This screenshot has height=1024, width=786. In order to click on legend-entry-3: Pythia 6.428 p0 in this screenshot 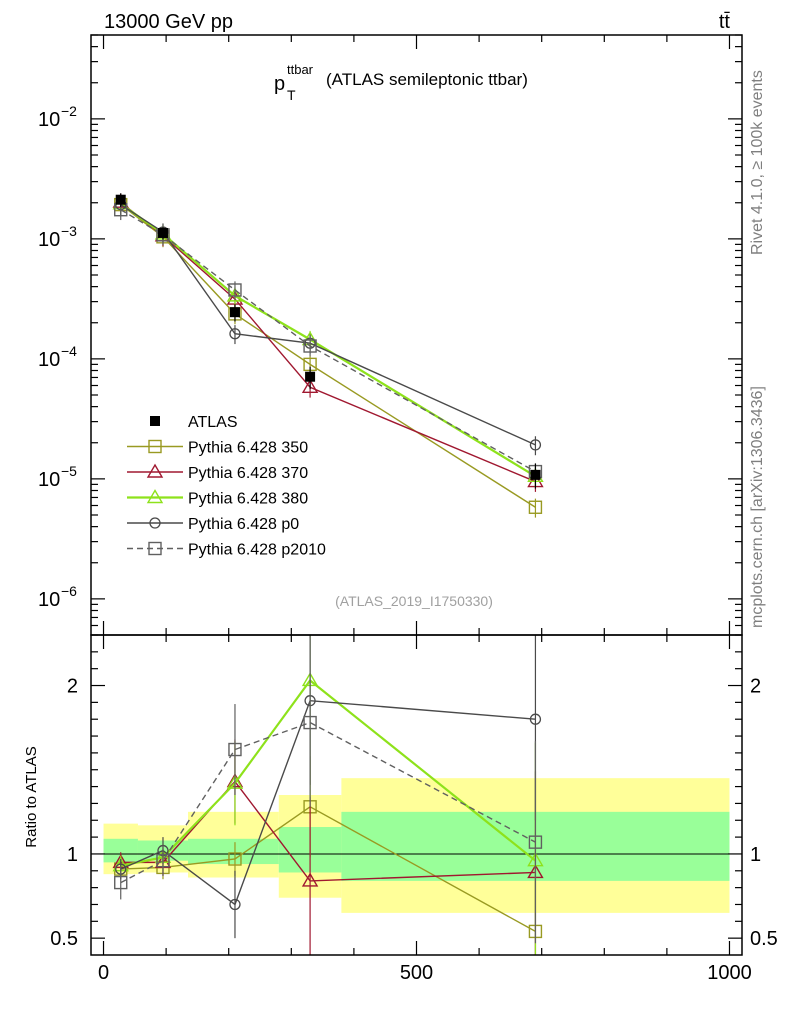, I will do `click(213, 524)`.